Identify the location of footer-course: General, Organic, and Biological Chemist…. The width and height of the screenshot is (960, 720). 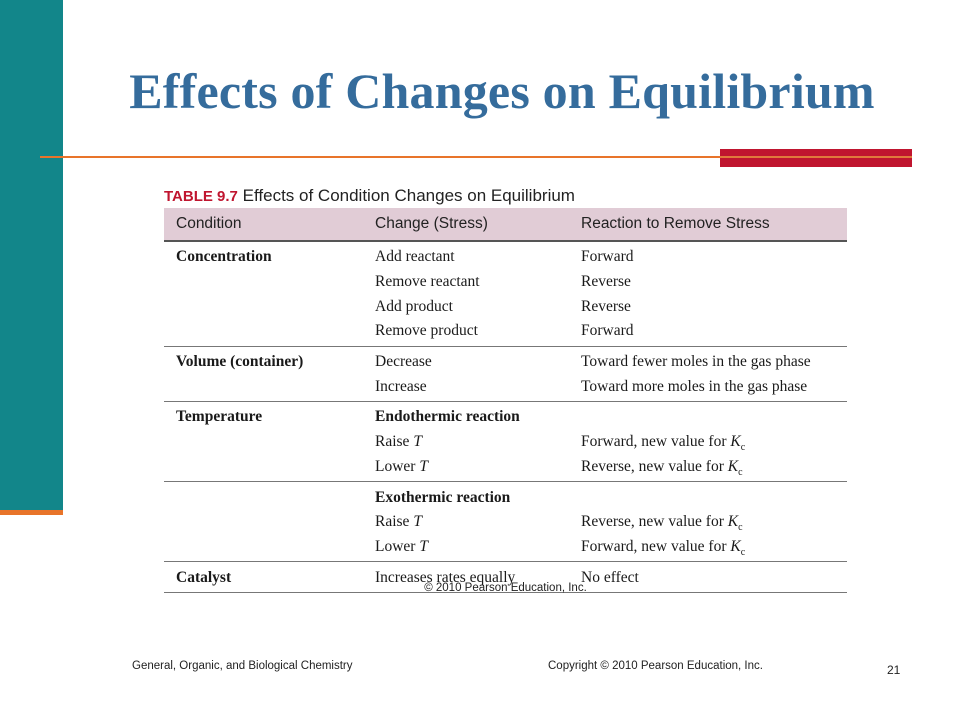
(242, 666).